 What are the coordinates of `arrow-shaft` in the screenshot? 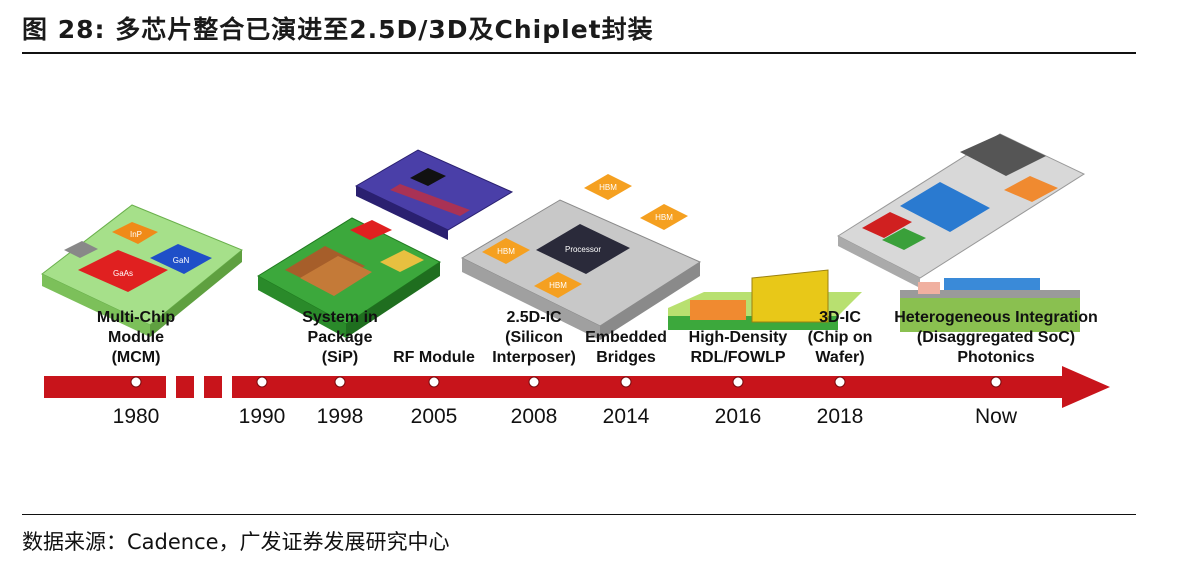 It's located at (647, 387).